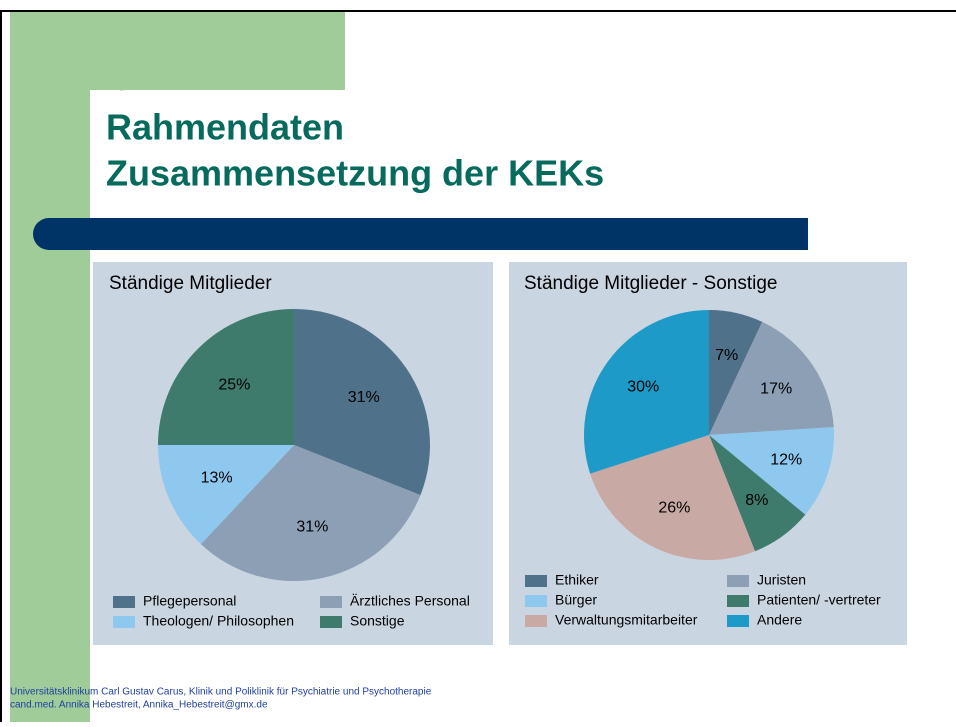 The image size is (956, 727). Describe the element at coordinates (217, 478) in the screenshot. I see `data-label: 13%` at that location.